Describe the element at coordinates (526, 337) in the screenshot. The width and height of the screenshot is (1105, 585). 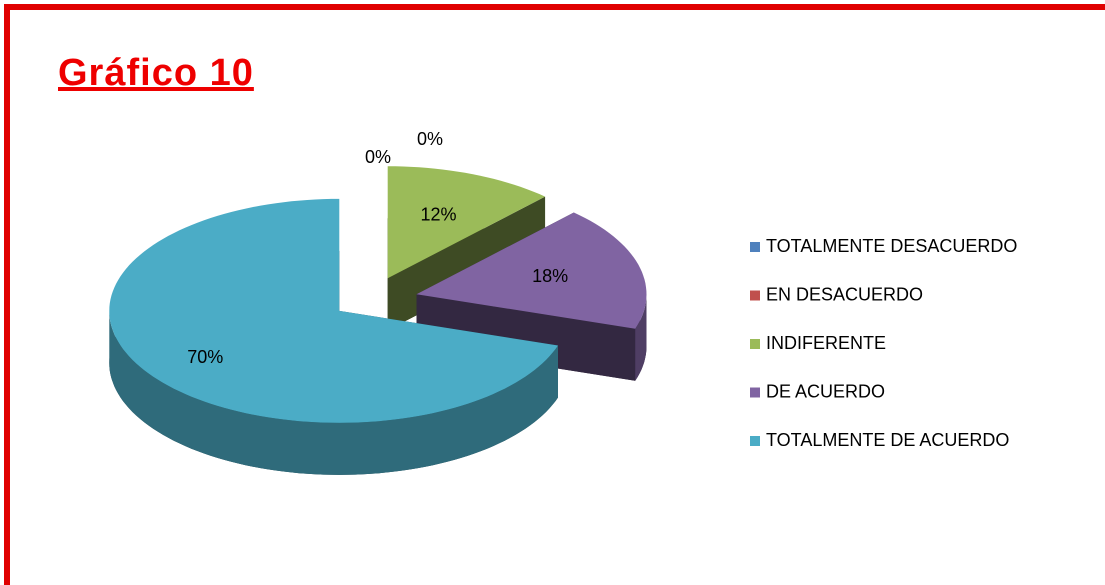
I see `slice-wall` at that location.